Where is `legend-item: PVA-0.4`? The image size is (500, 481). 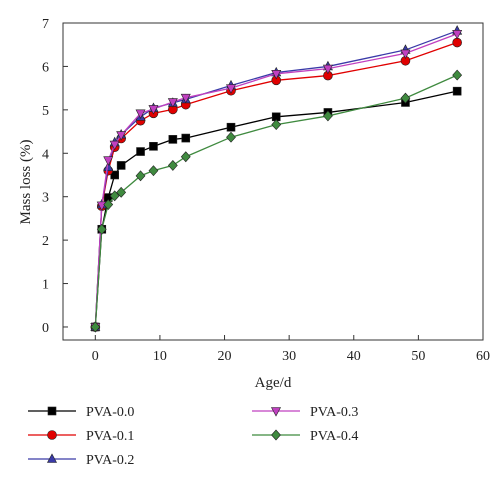 legend-item: PVA-0.4 is located at coordinates (305, 436).